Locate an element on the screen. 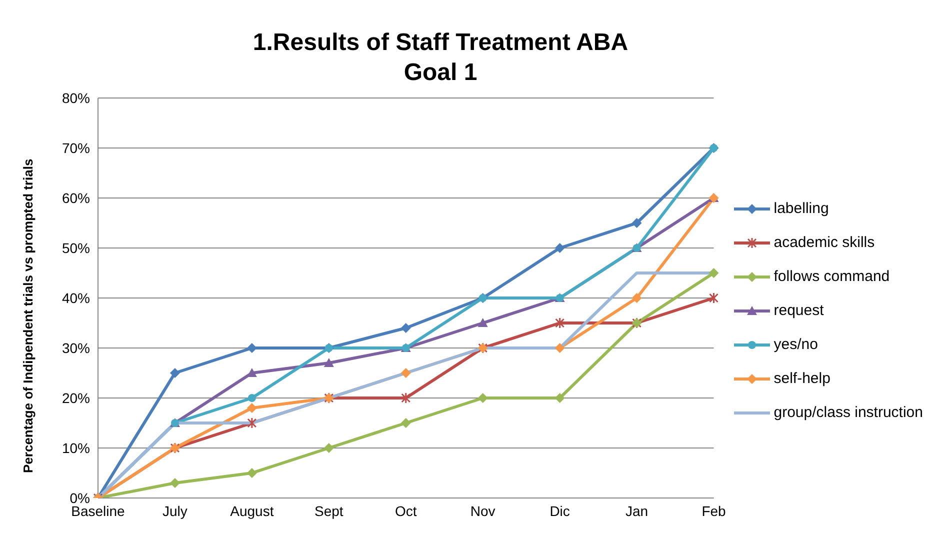 Image resolution: width=941 pixels, height=553 pixels. y-tick-label: 20% is located at coordinates (76, 398).